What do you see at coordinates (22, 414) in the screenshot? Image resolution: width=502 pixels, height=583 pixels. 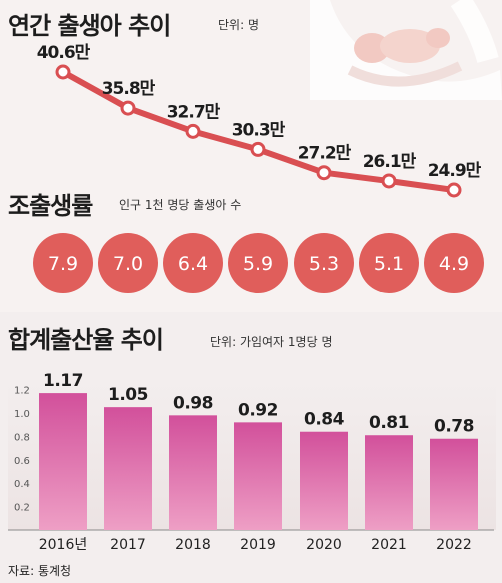 I see `y-tick-label: 1.0` at bounding box center [22, 414].